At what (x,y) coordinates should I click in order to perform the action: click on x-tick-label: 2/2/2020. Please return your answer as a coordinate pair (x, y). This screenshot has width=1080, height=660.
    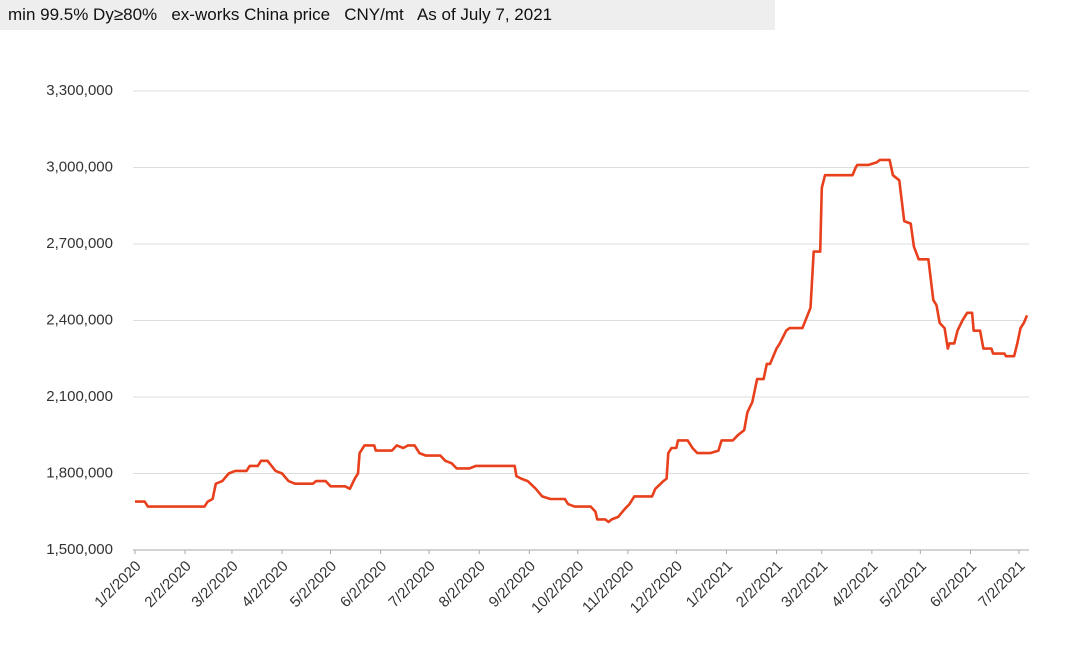
    Looking at the image, I should click on (167, 584).